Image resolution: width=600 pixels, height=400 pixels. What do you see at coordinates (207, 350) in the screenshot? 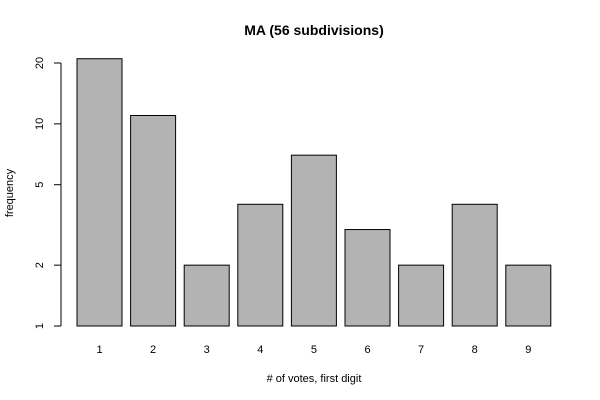
I see `x-tick-label: 3` at bounding box center [207, 350].